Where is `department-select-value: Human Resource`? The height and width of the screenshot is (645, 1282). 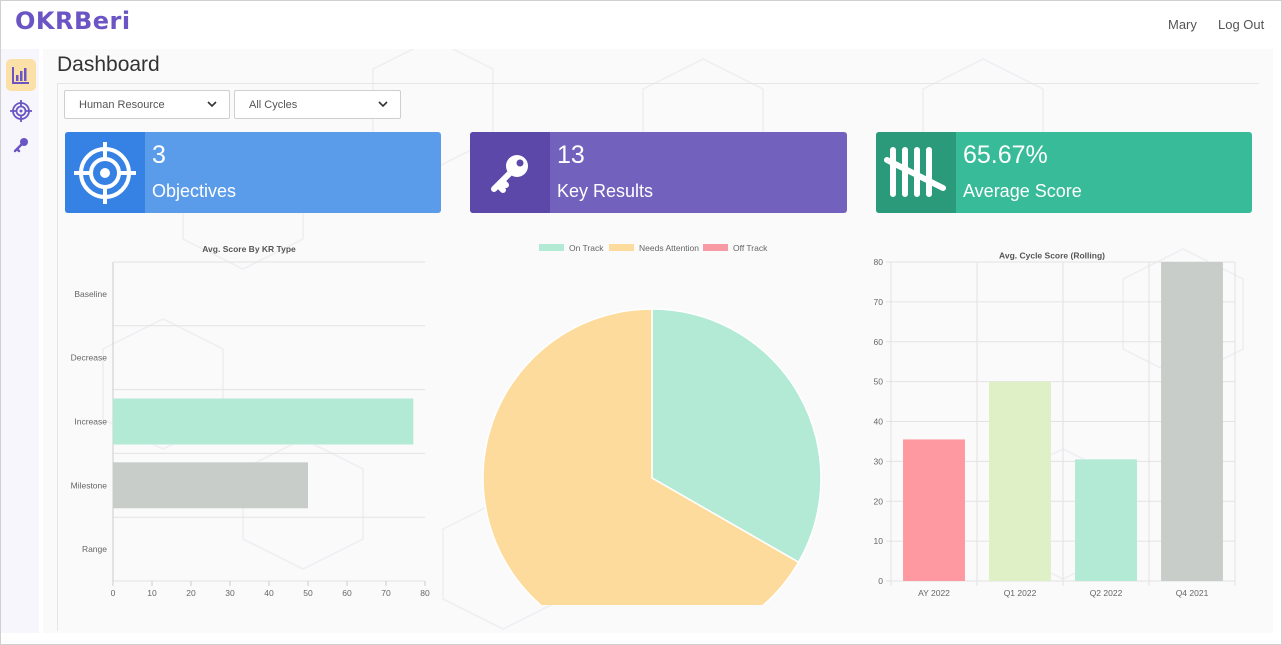 department-select-value: Human Resource is located at coordinates (122, 105).